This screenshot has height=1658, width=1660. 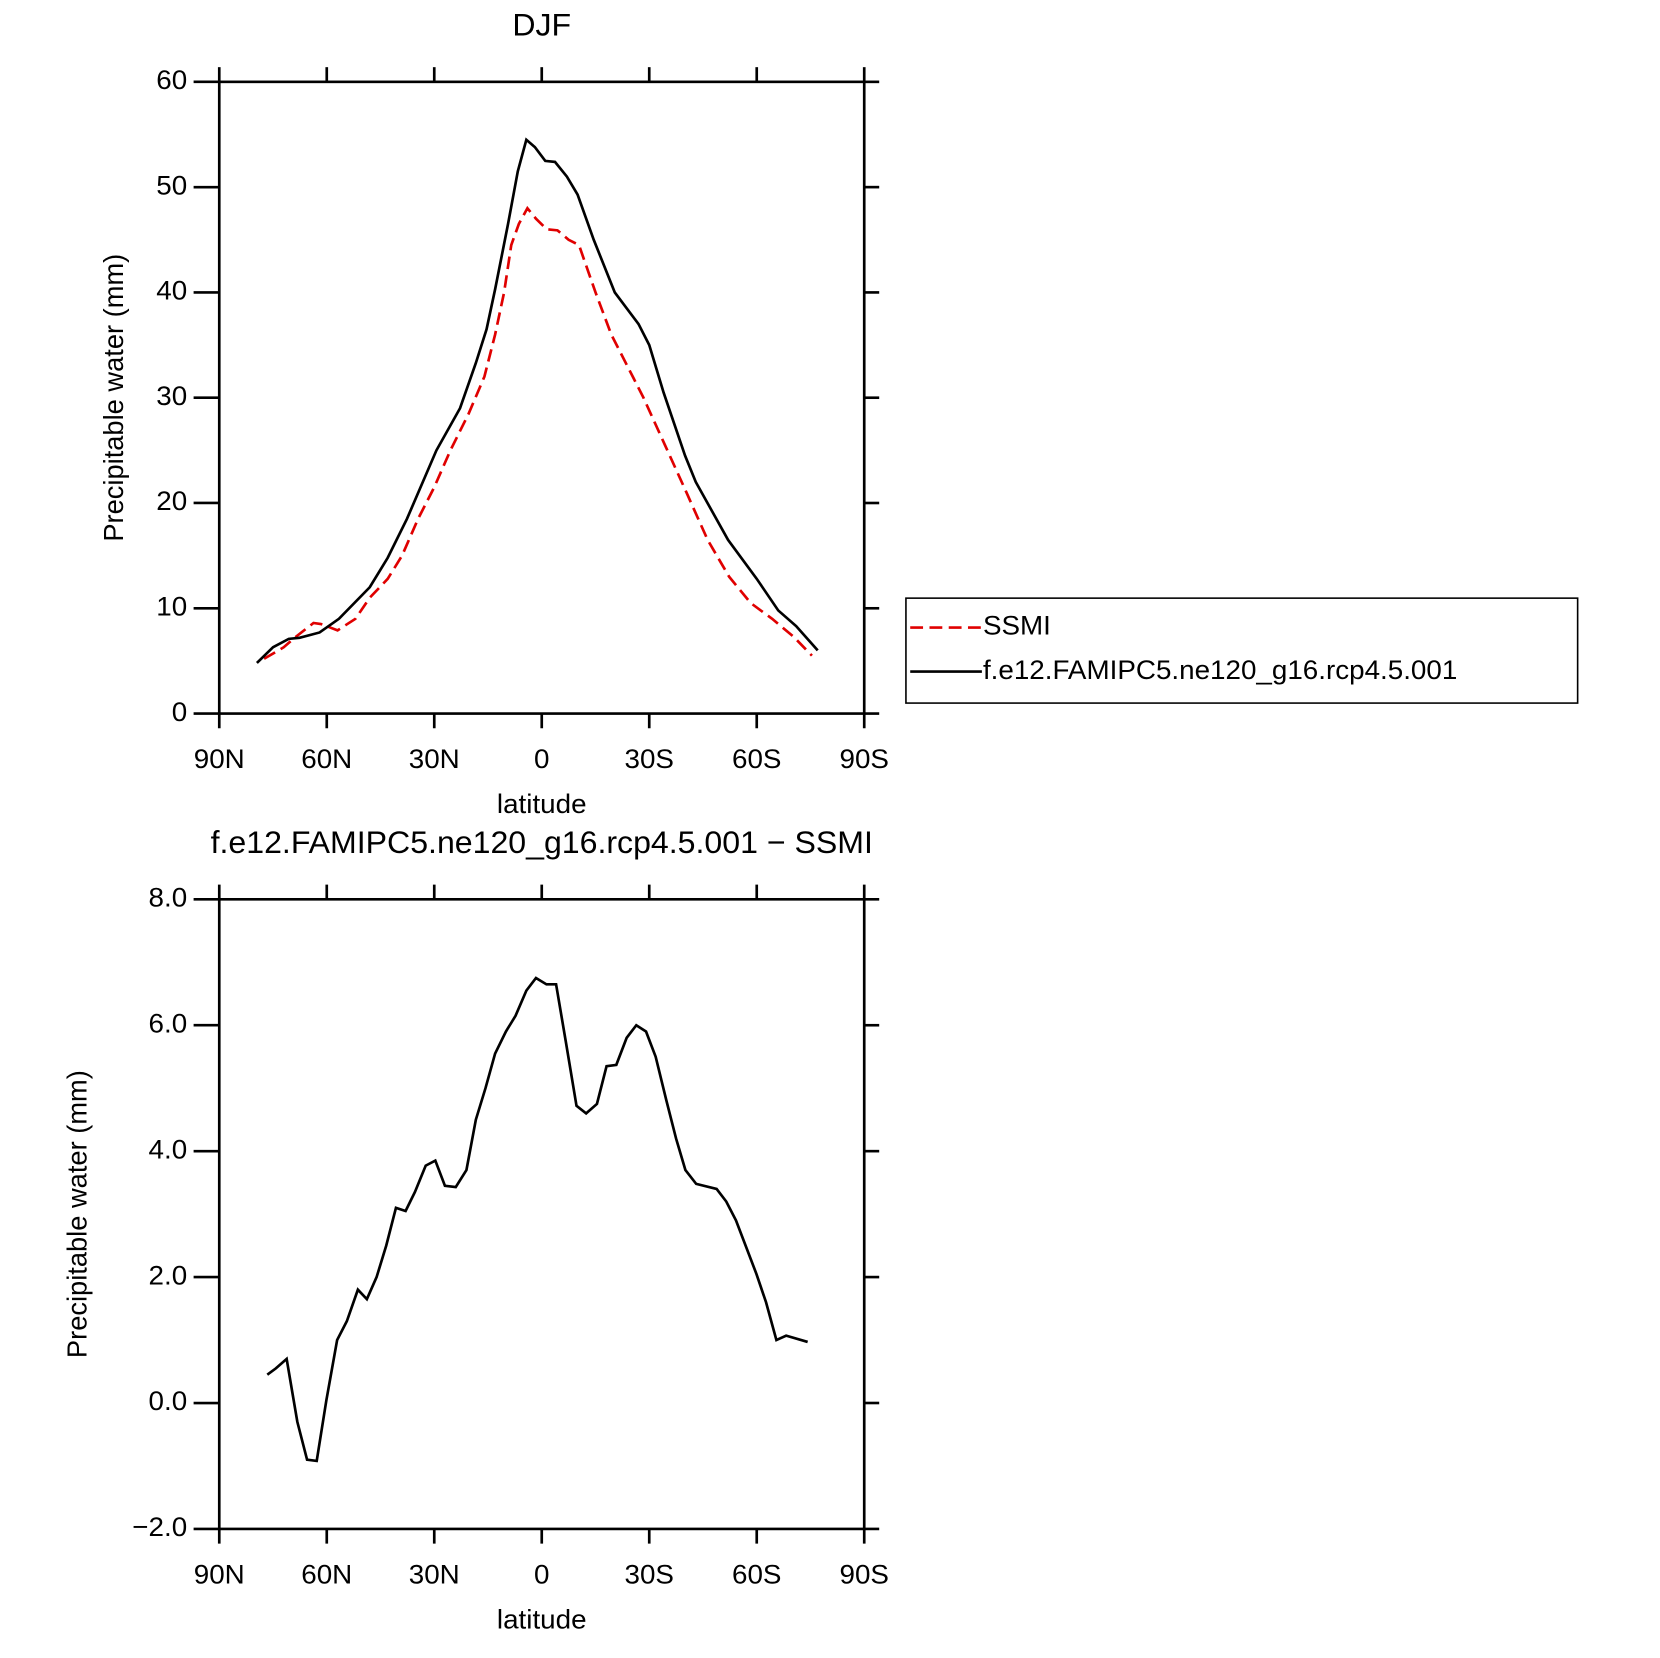 What do you see at coordinates (171, 79) in the screenshot?
I see `y-tick-label: 60` at bounding box center [171, 79].